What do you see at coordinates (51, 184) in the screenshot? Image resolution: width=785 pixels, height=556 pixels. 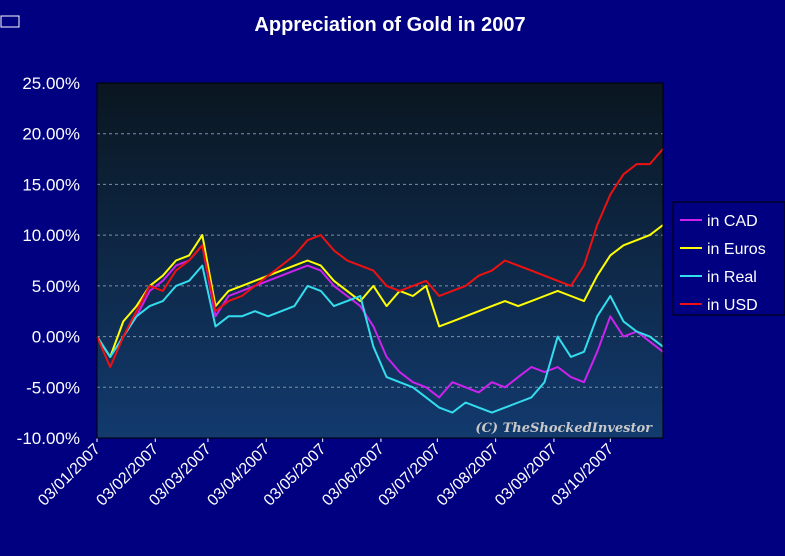 I see `y-tick-label: 15.00%` at bounding box center [51, 184].